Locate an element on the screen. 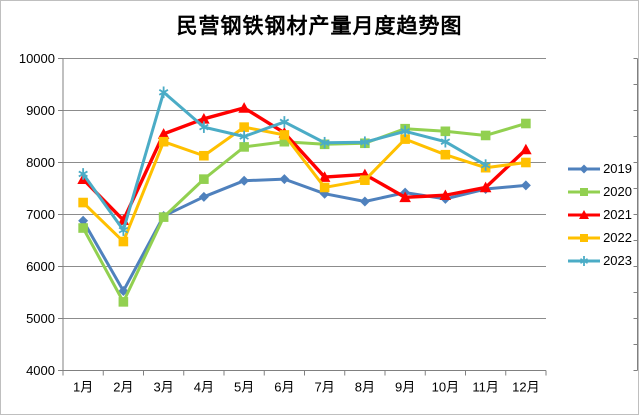 Image resolution: width=639 pixels, height=415 pixels. y-axis-tick-label: 4000 is located at coordinates (40, 370).